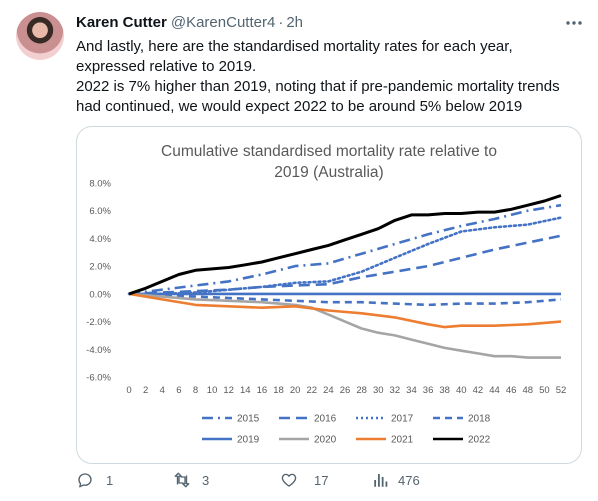 Image resolution: width=598 pixels, height=501 pixels. Describe the element at coordinates (98, 350) in the screenshot. I see `y-tick-label: -4.0%` at that location.